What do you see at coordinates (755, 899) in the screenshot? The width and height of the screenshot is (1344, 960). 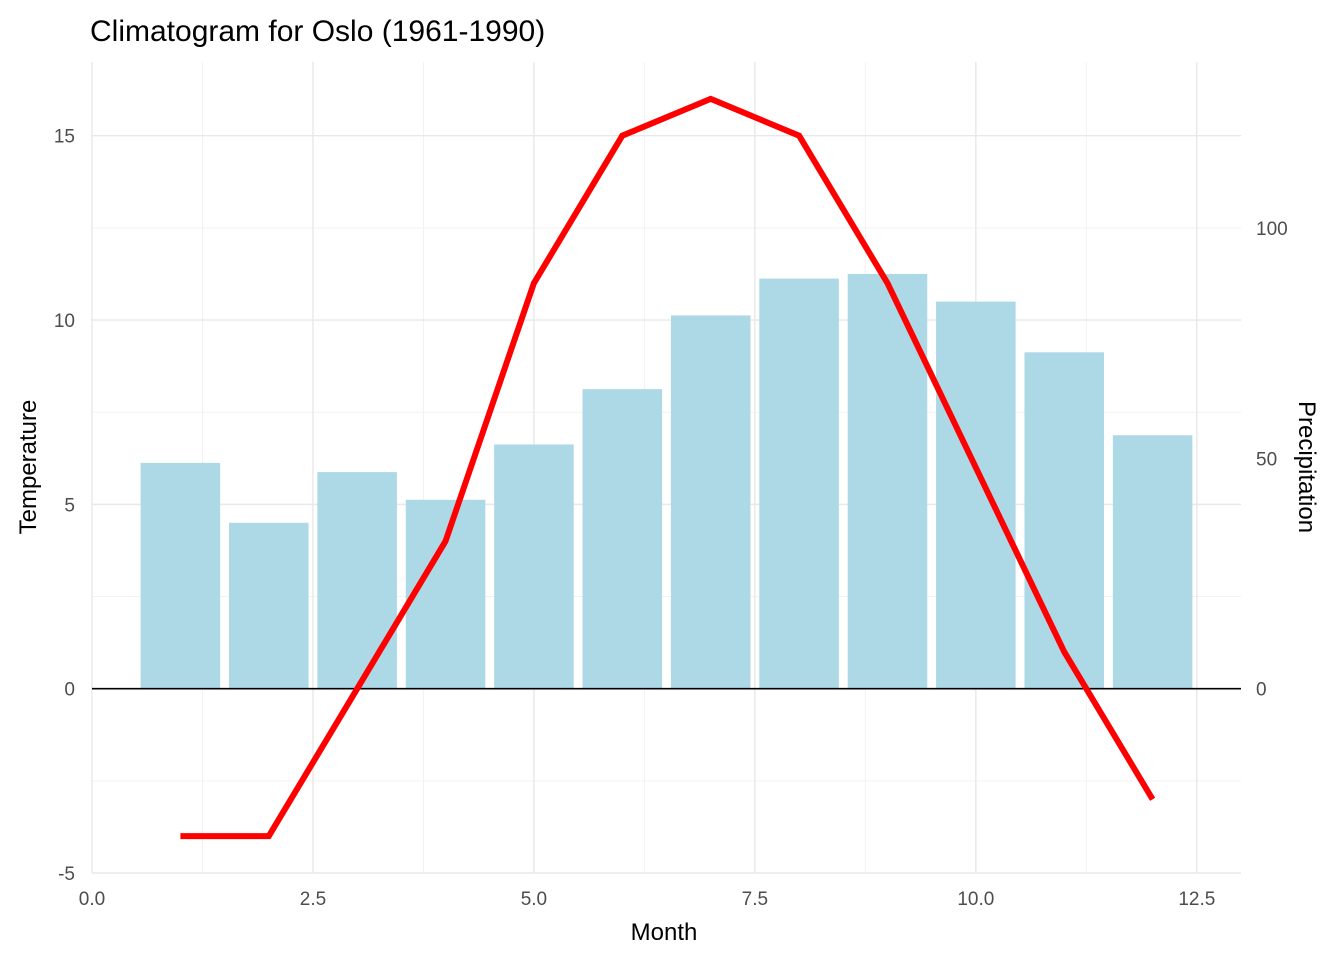 I see `x-tick-label: 7.5` at bounding box center [755, 899].